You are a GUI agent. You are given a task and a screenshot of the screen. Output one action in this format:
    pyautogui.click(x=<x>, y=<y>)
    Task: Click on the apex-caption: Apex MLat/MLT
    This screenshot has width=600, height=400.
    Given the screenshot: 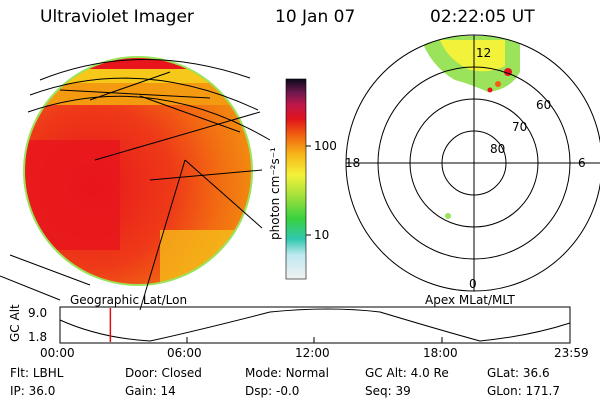 What is the action you would take?
    pyautogui.click(x=470, y=300)
    